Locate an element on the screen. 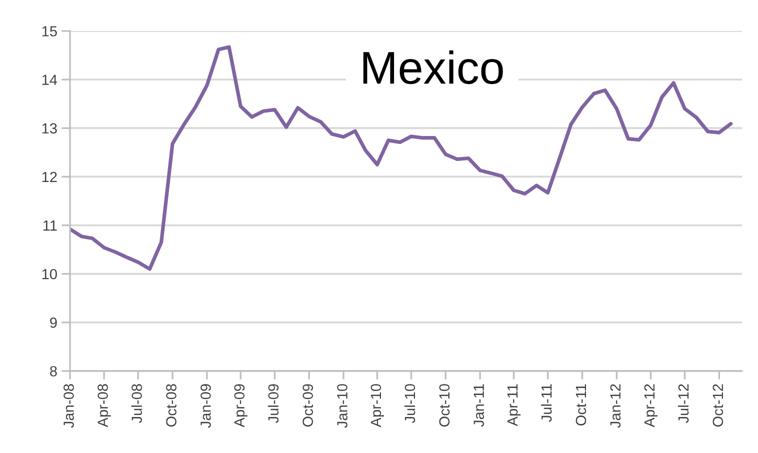  y-tick-label: 9 is located at coordinates (53, 323).